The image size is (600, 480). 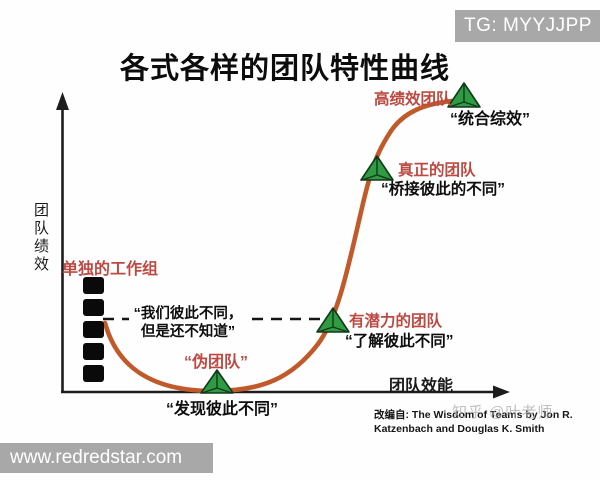 I want to click on x-axis-arrow-icon, so click(x=501, y=392).